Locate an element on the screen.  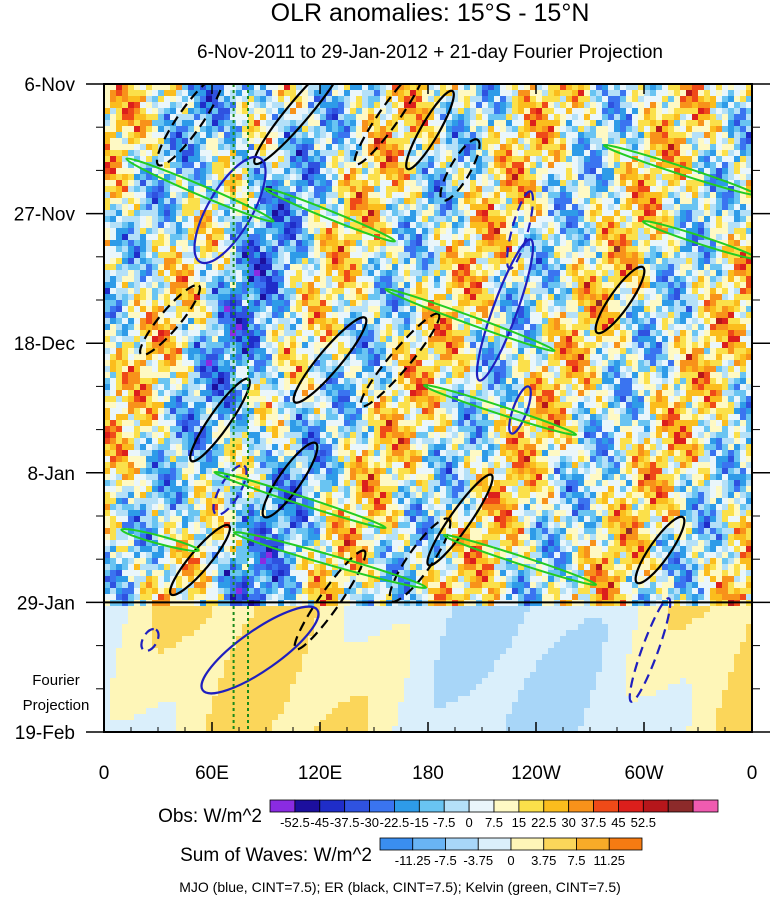
x-tick-label: 60E is located at coordinates (212, 773).